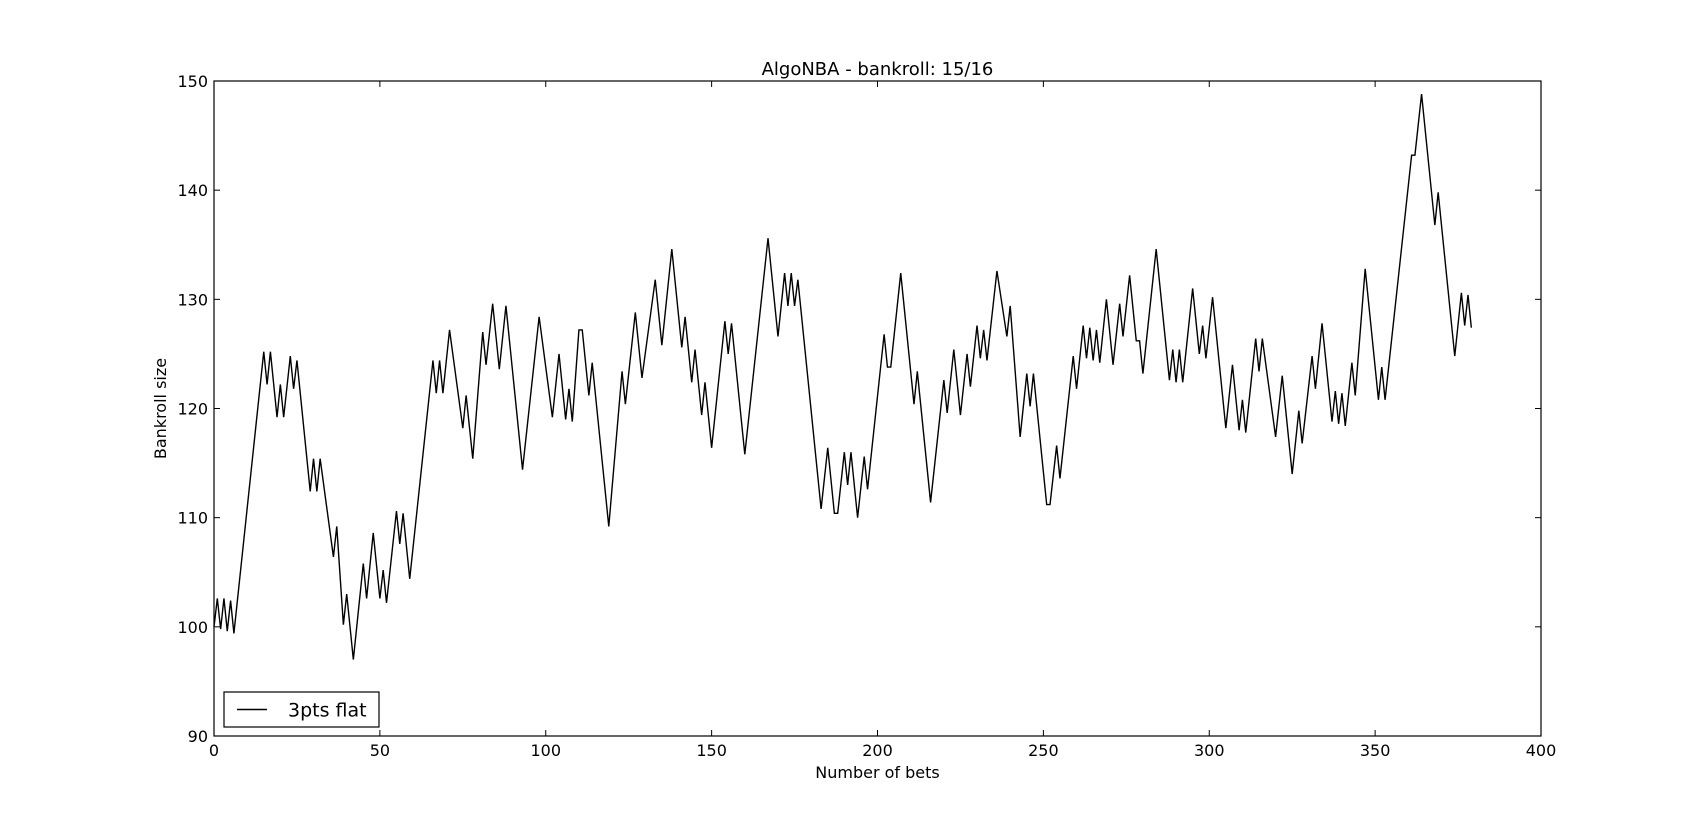 The image size is (1707, 817). What do you see at coordinates (1209, 750) in the screenshot?
I see `x-tick-label: 300` at bounding box center [1209, 750].